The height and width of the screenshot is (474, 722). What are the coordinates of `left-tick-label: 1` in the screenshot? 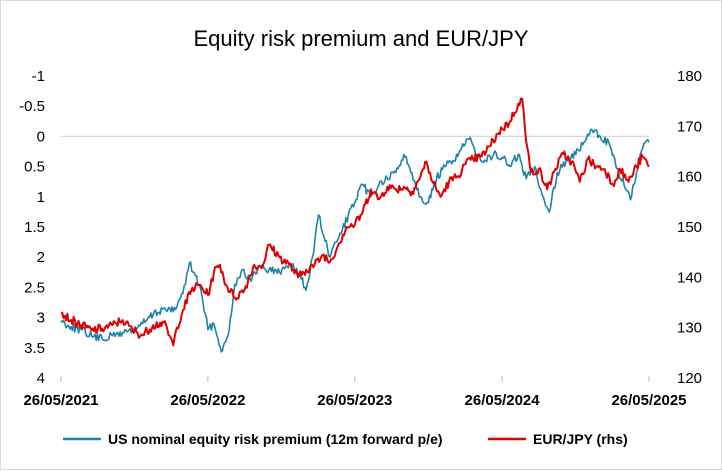 It's located at (41, 197).